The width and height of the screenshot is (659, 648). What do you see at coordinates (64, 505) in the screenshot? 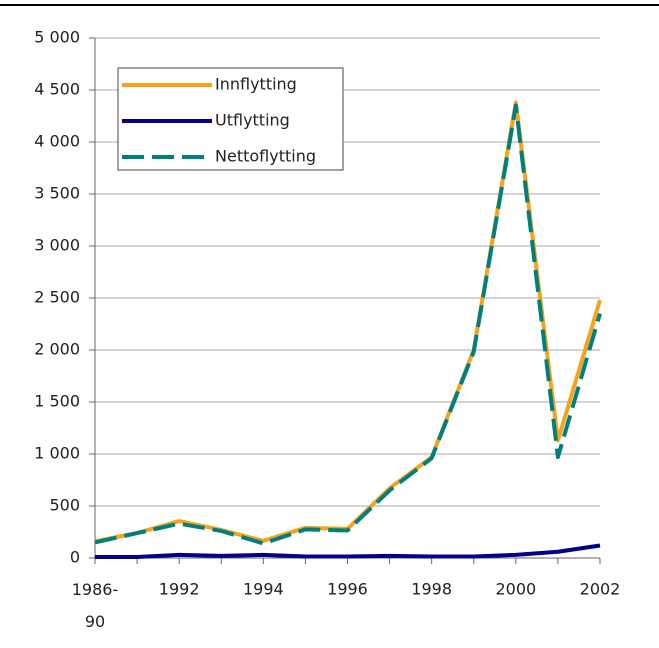
I see `y-tick-label: 500` at bounding box center [64, 505].